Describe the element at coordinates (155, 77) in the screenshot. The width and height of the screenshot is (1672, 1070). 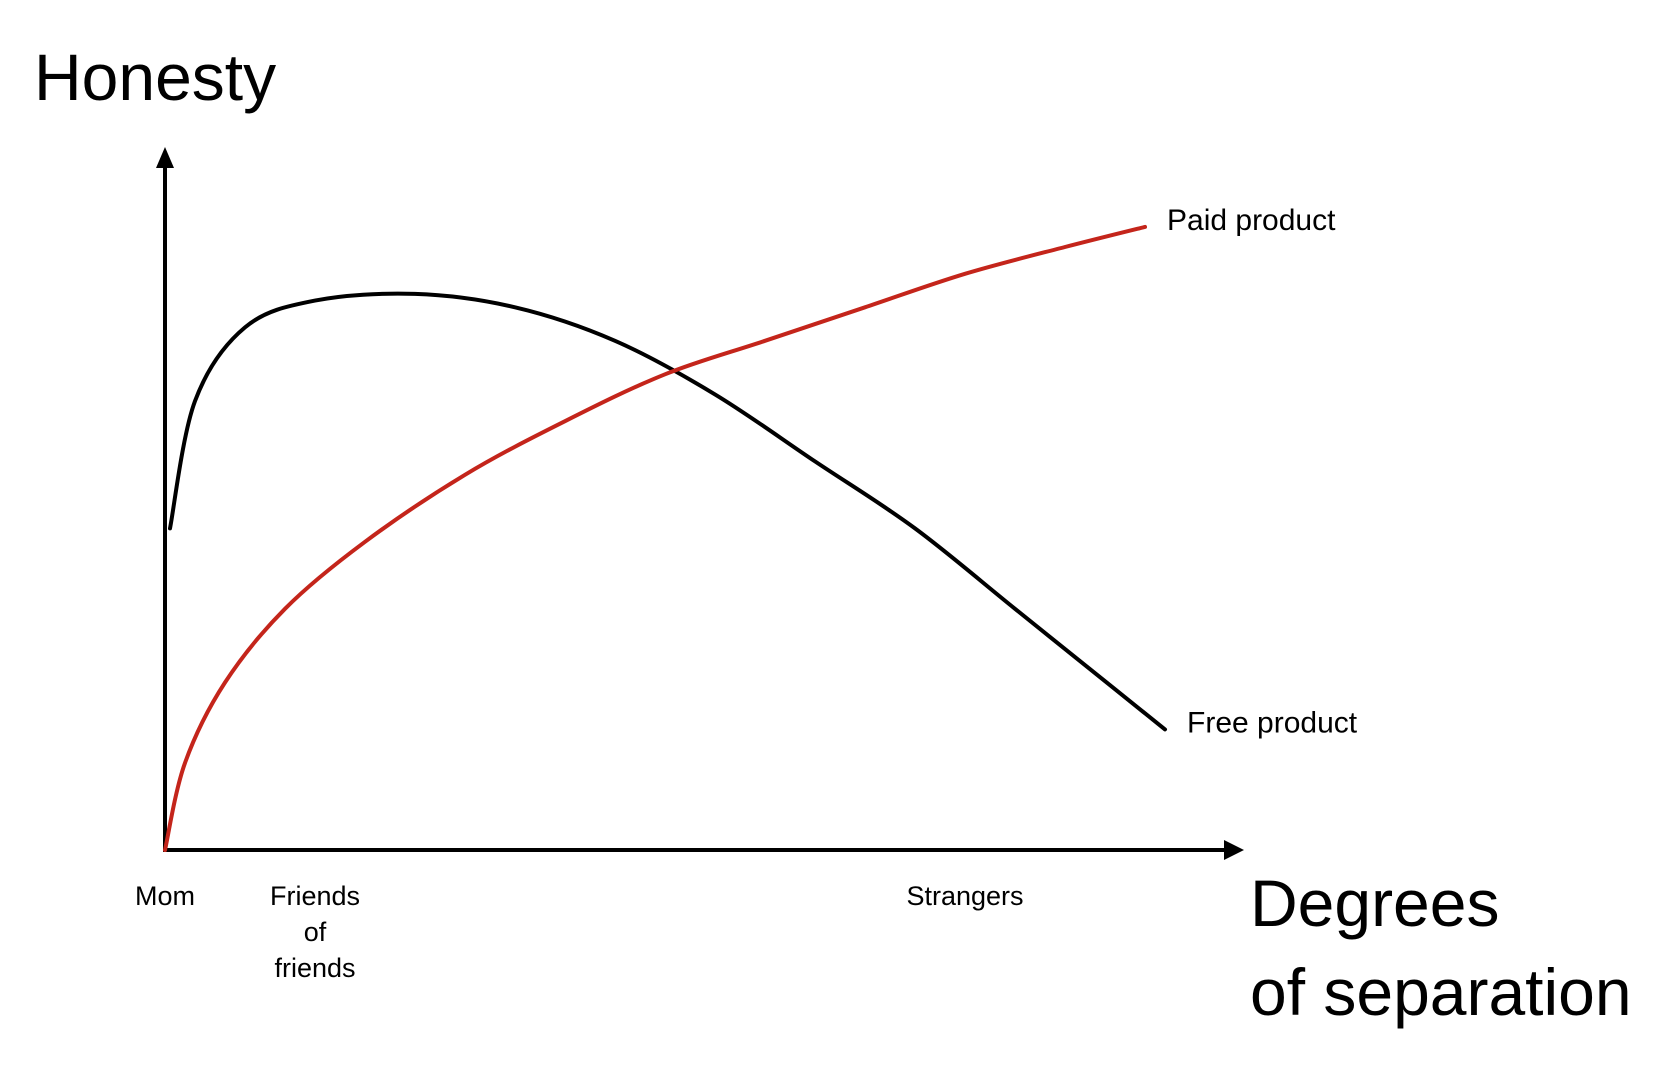
I see `y-axis-label: Honesty` at that location.